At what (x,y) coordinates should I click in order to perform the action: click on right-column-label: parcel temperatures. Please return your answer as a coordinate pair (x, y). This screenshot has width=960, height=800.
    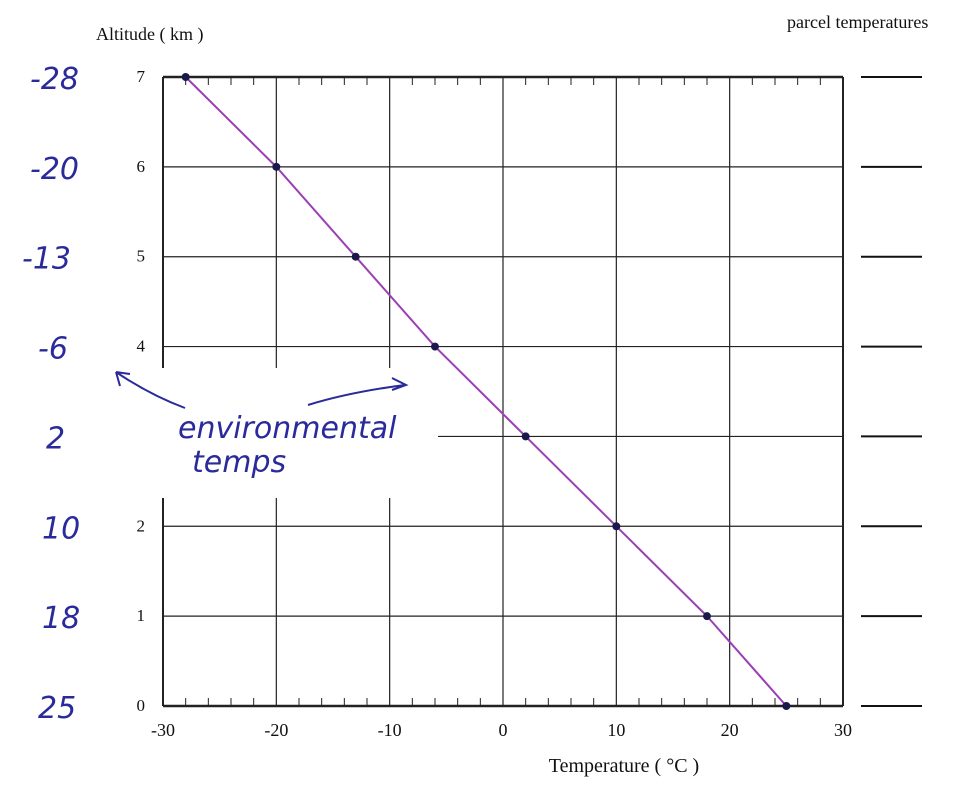
    Looking at the image, I should click on (857, 22).